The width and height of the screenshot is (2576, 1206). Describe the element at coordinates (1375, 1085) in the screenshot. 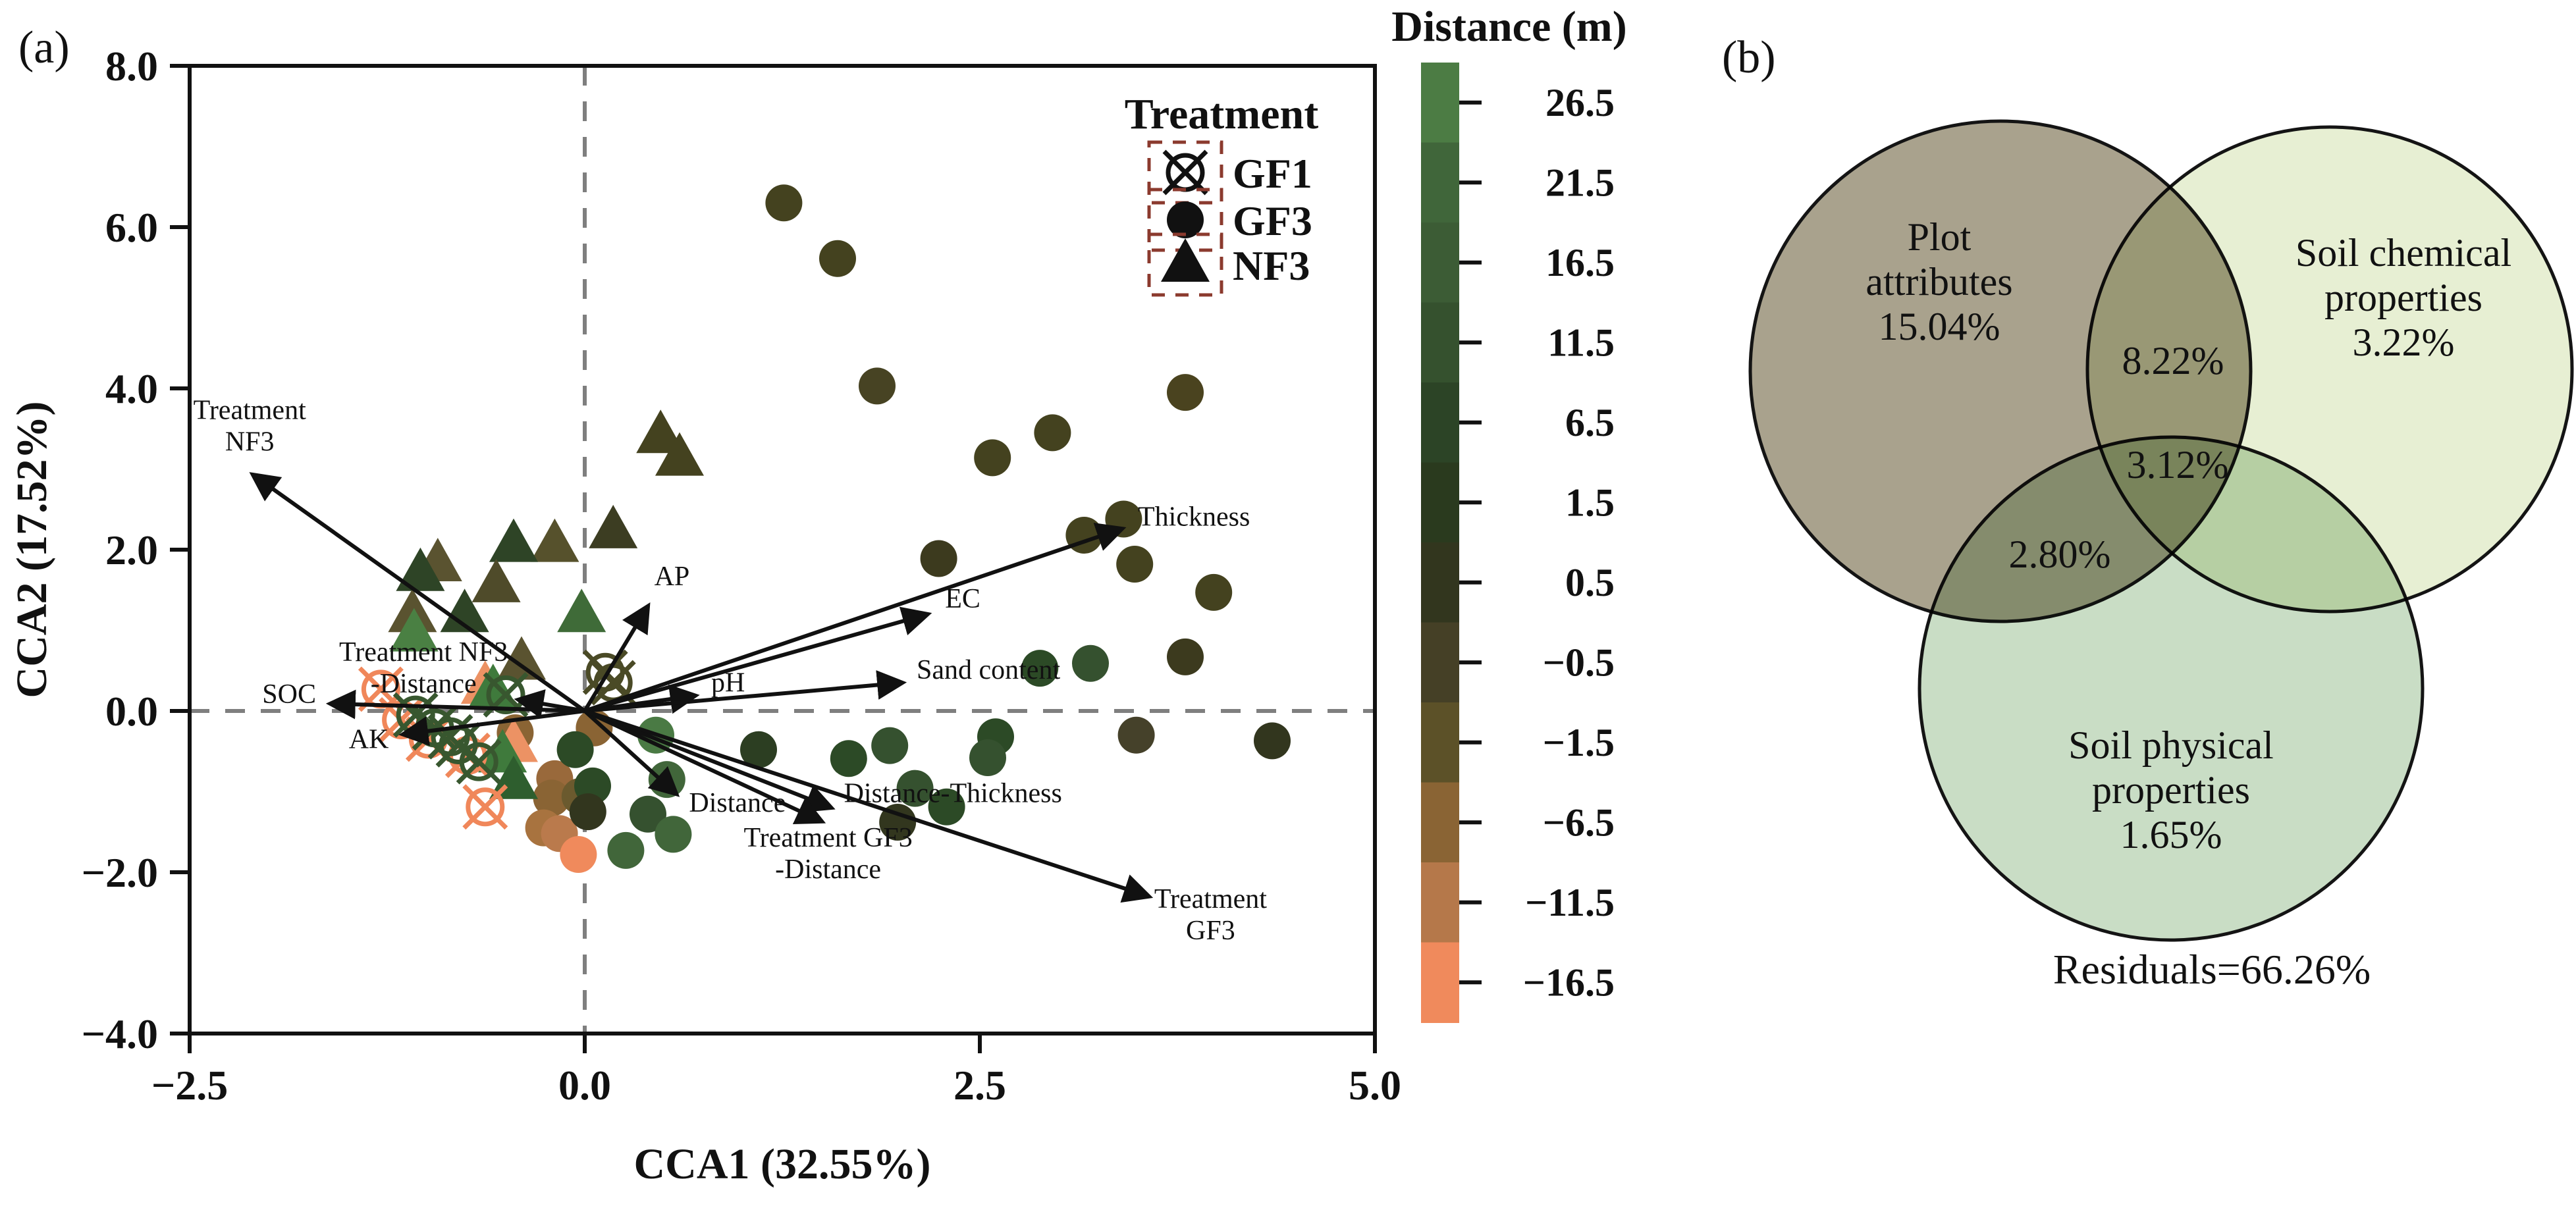

I see `x-tick-label: 5.0` at that location.